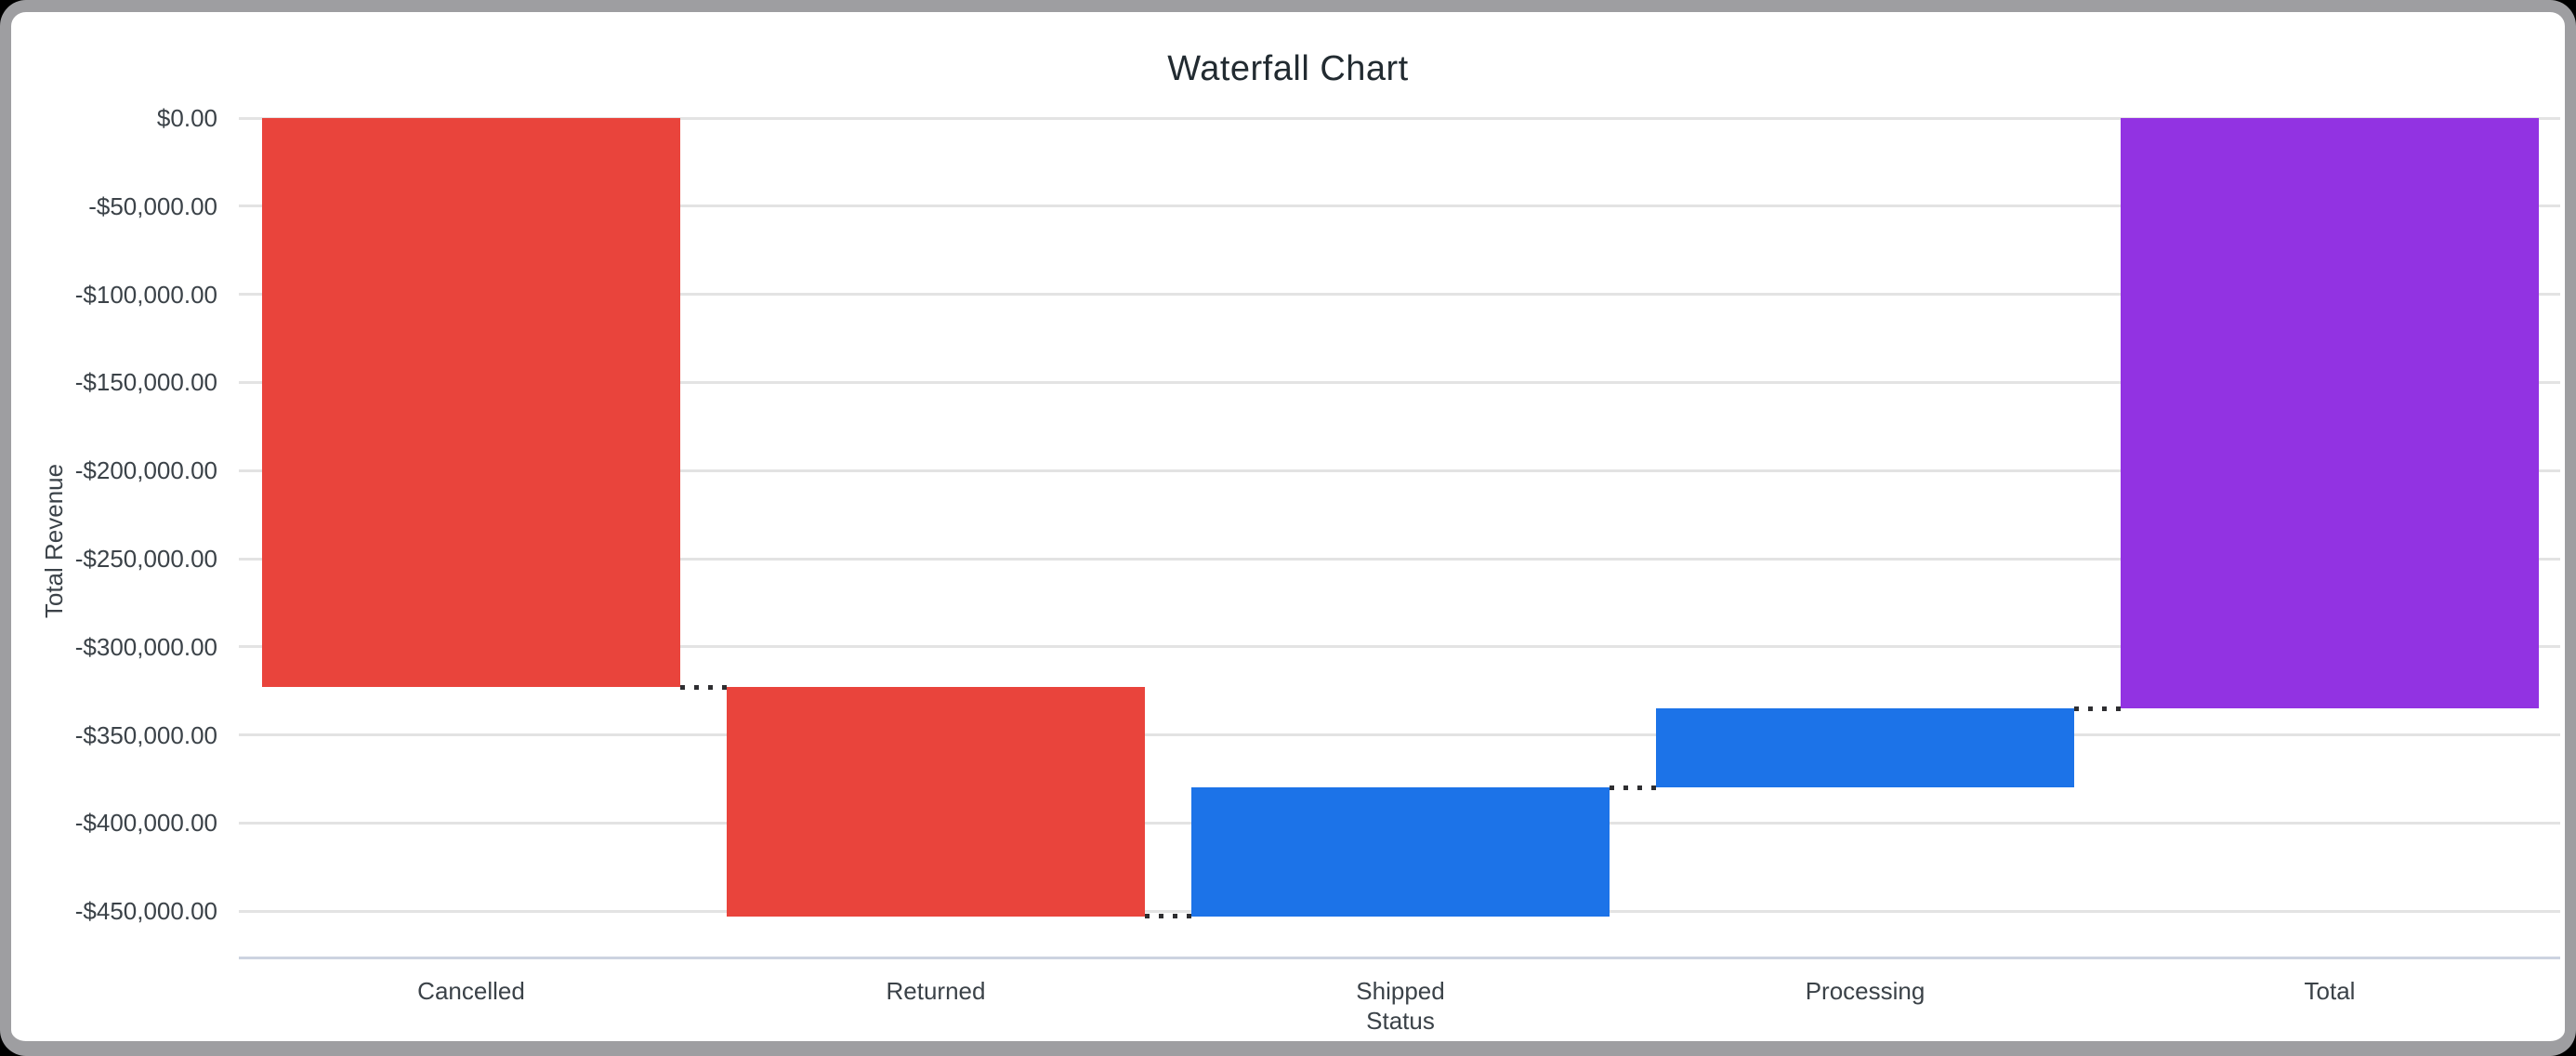  I want to click on x-axis-title: Status, so click(1400, 1021).